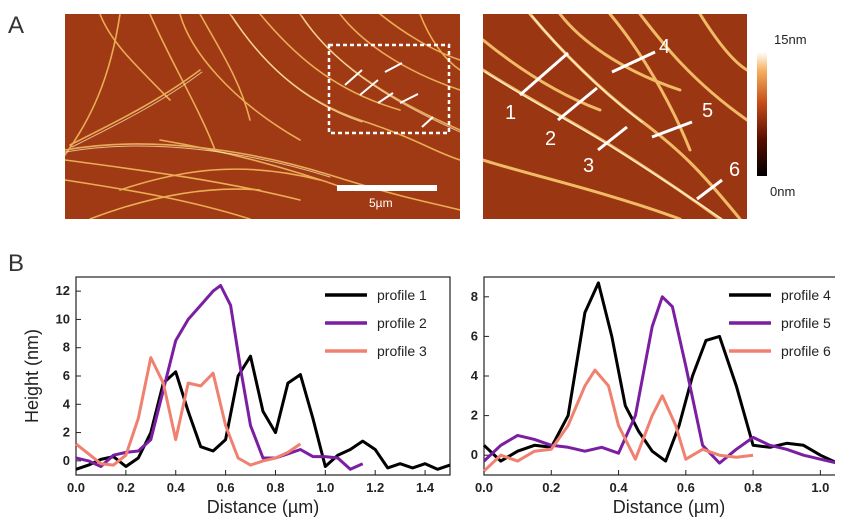  Describe the element at coordinates (389, 95) in the screenshot. I see `profile-markers-overview` at that location.